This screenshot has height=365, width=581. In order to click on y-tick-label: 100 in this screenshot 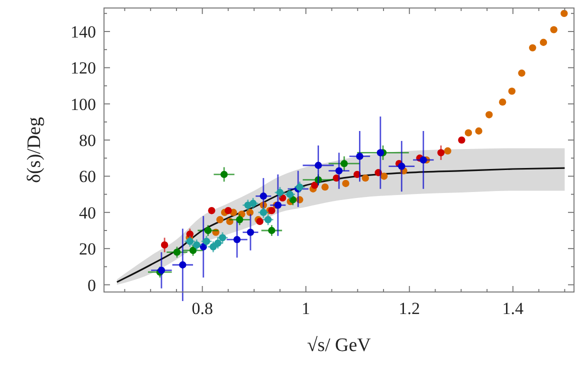, I will do `click(83, 104)`.